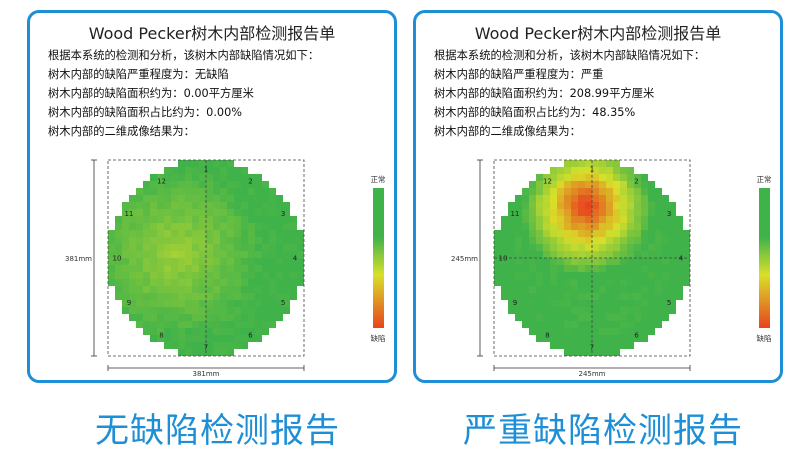 The image size is (793, 469). What do you see at coordinates (764, 258) in the screenshot?
I see `legend-bar` at bounding box center [764, 258].